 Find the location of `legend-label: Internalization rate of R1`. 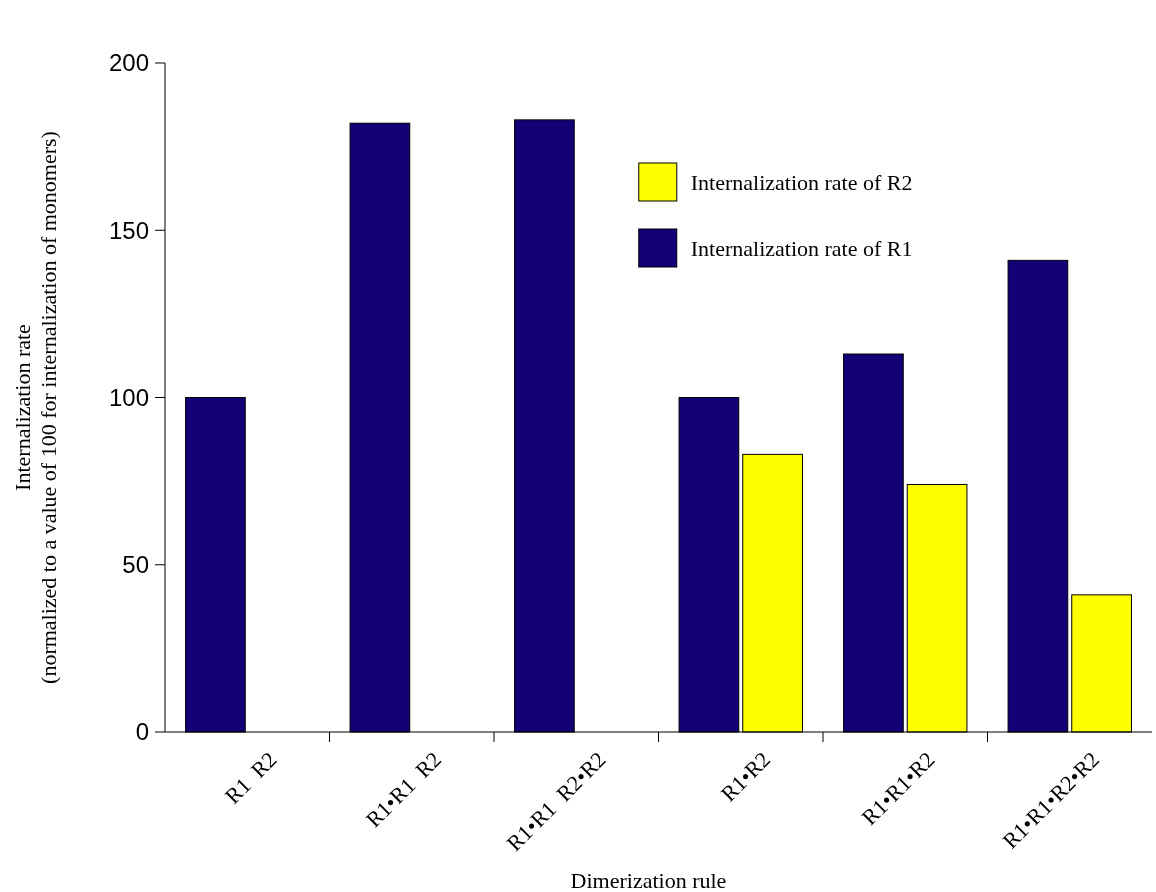

legend-label: Internalization rate of R1 is located at coordinates (801, 248).